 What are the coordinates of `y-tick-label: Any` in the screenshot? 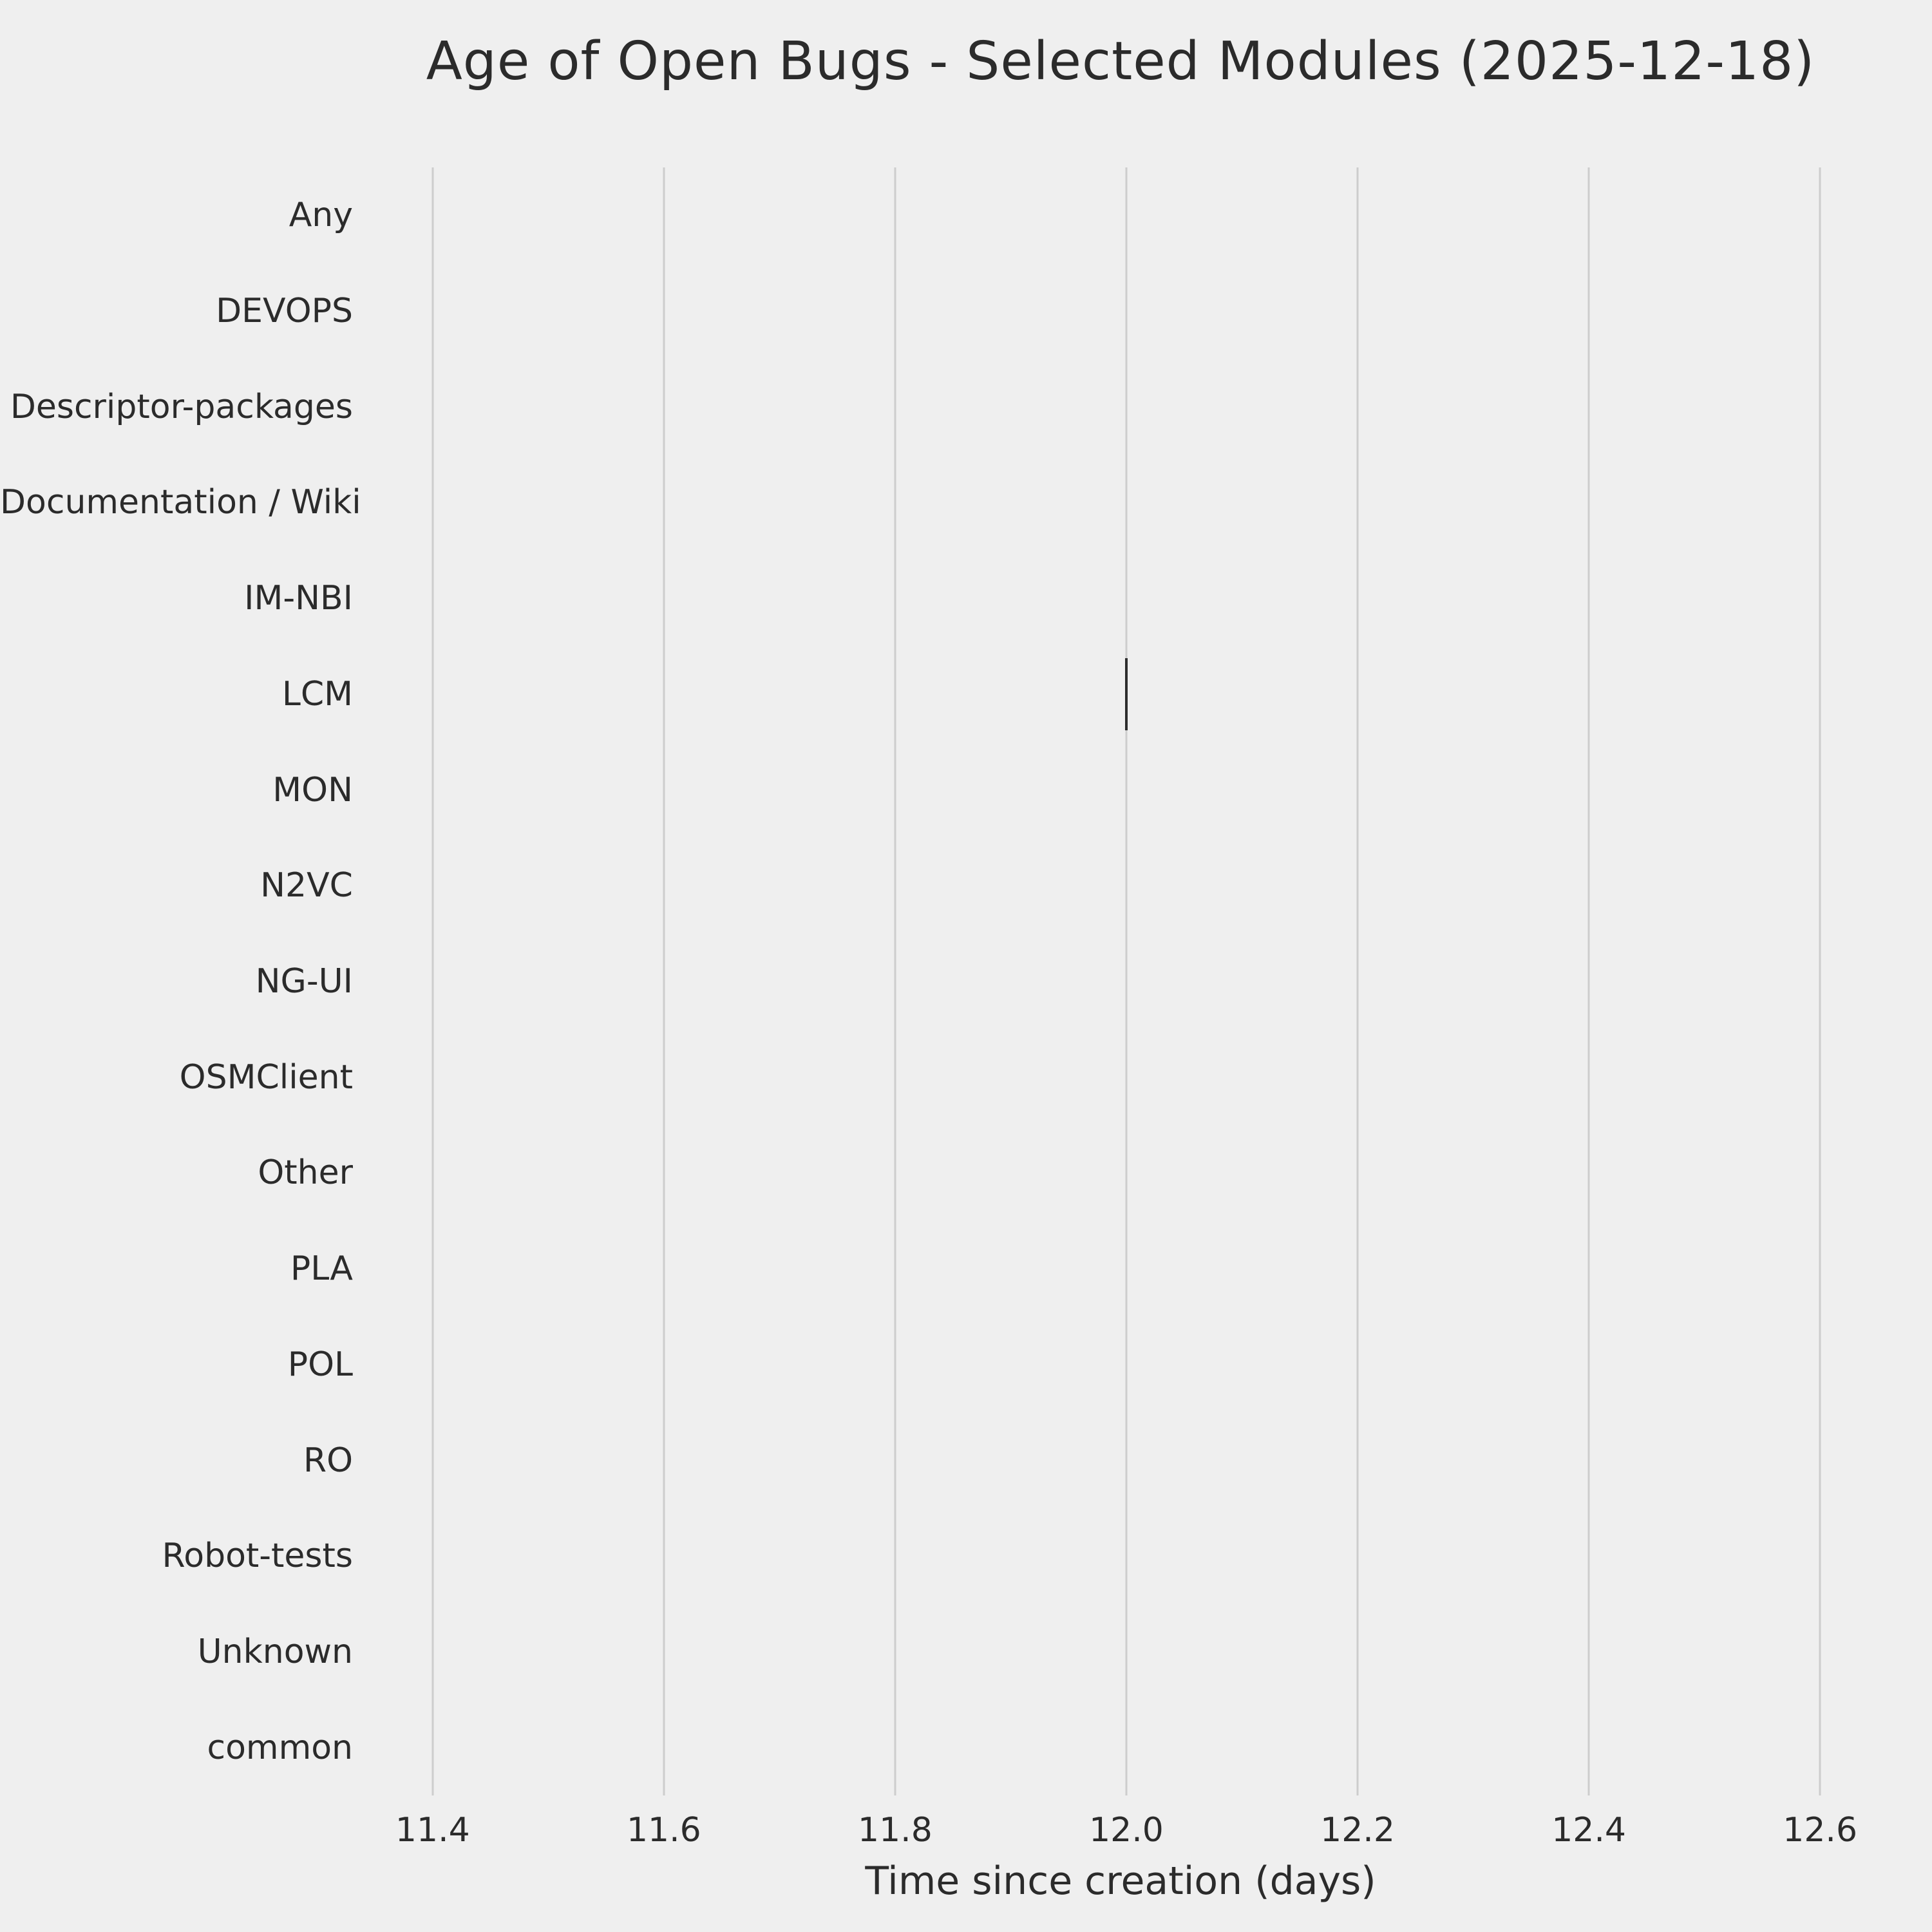 It's located at (321, 215).